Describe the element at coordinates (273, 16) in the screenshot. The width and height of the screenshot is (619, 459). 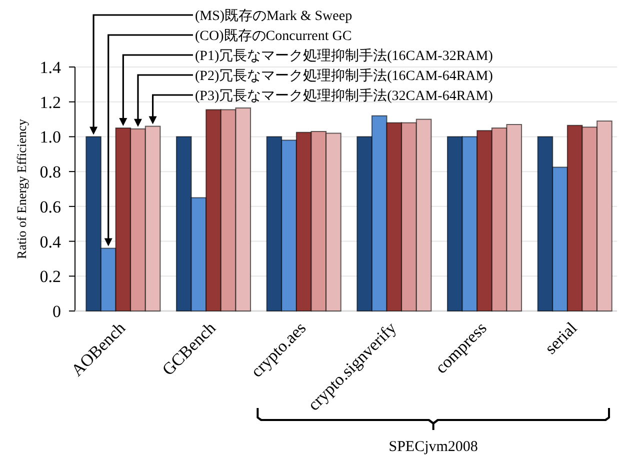
I see `text: (MS)既存のMark & Sweep` at that location.